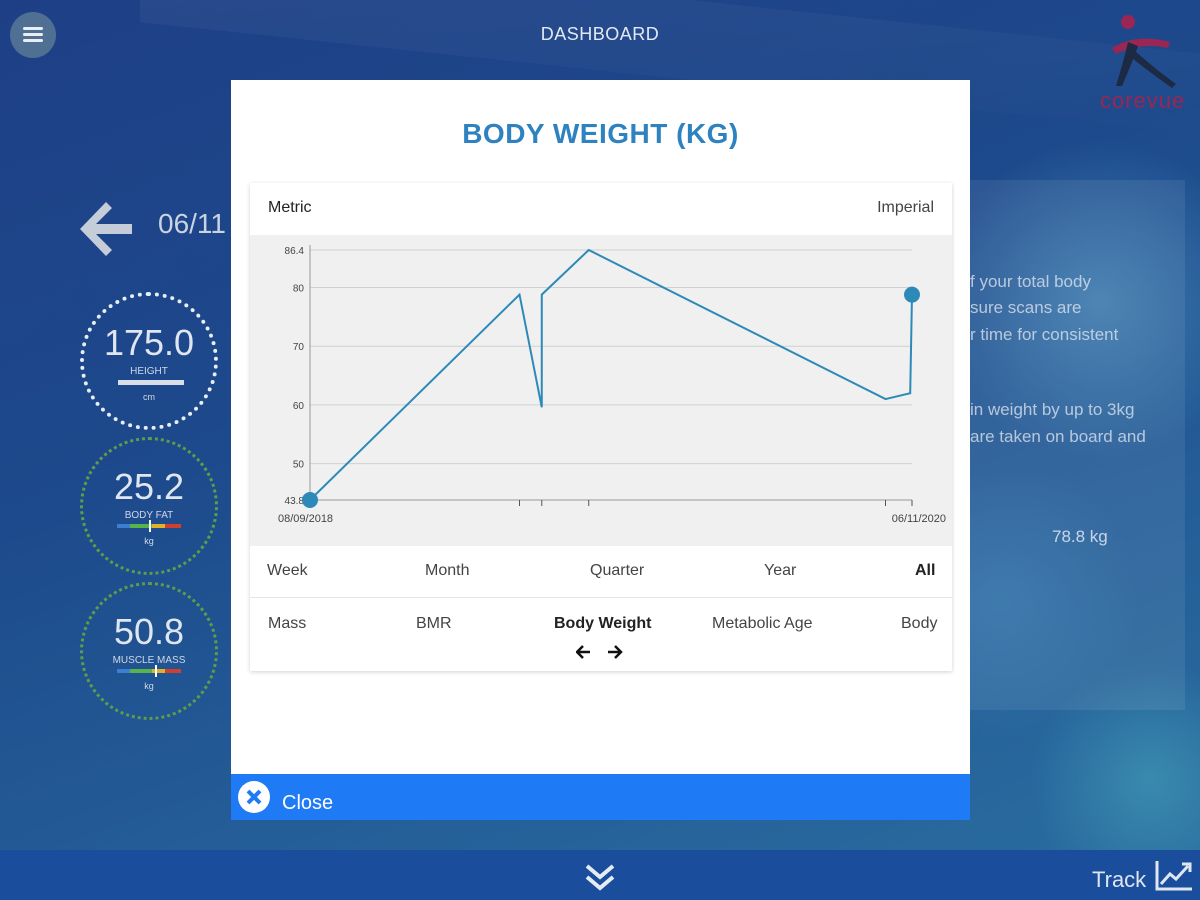 This screenshot has width=1200, height=900. I want to click on hamburger-icon, so click(33, 35).